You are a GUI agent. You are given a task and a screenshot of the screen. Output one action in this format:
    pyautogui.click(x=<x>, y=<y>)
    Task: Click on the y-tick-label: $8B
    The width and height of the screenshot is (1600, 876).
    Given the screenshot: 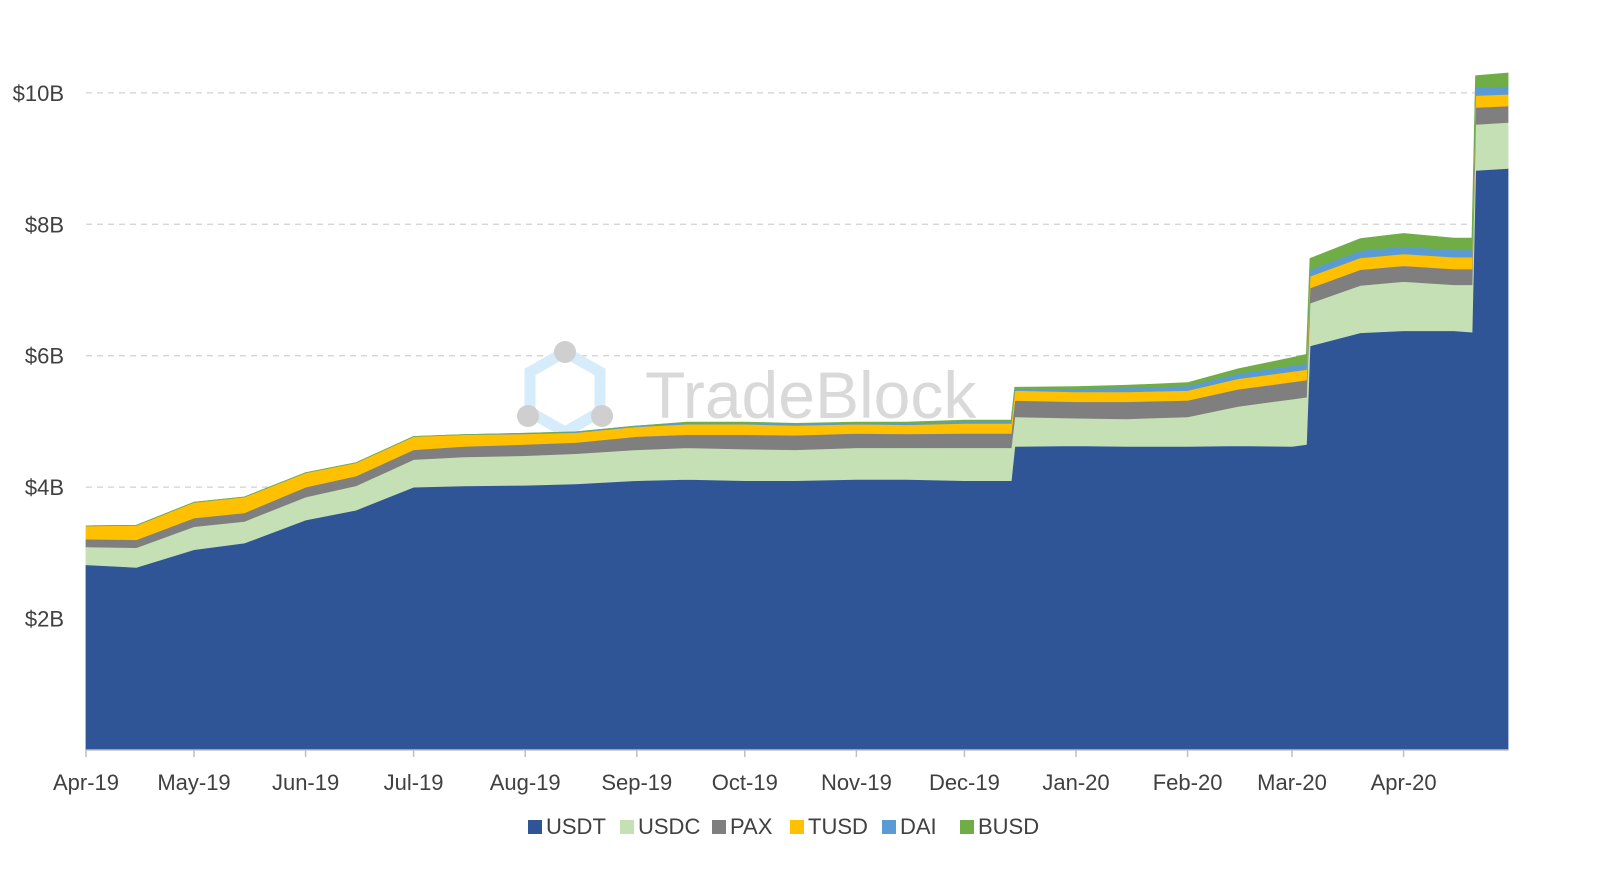 What is the action you would take?
    pyautogui.click(x=44, y=224)
    